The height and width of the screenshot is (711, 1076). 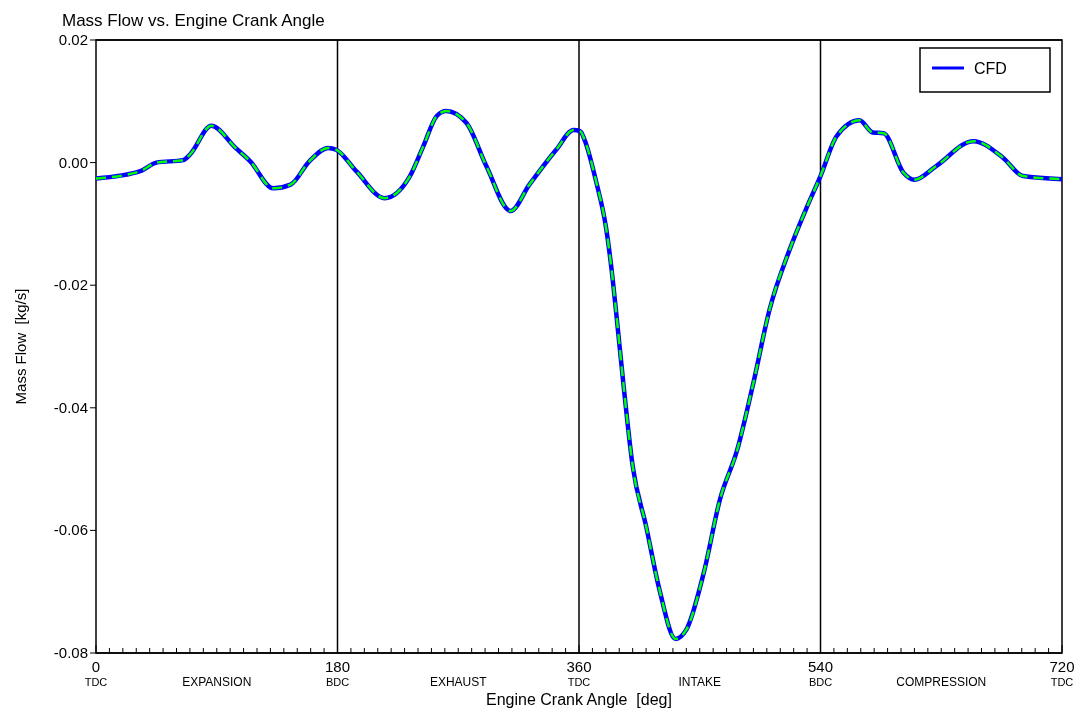 I want to click on ref-line-label: TDC, so click(x=579, y=682).